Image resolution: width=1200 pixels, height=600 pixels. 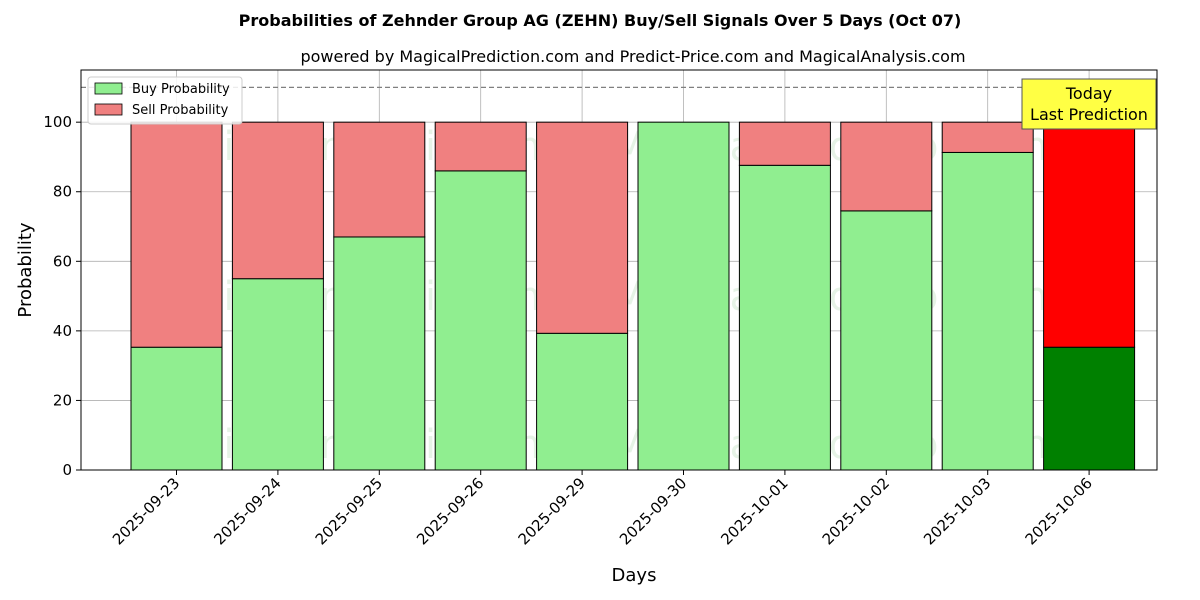 What do you see at coordinates (62, 261) in the screenshot?
I see `y-tick-label: 60` at bounding box center [62, 261].